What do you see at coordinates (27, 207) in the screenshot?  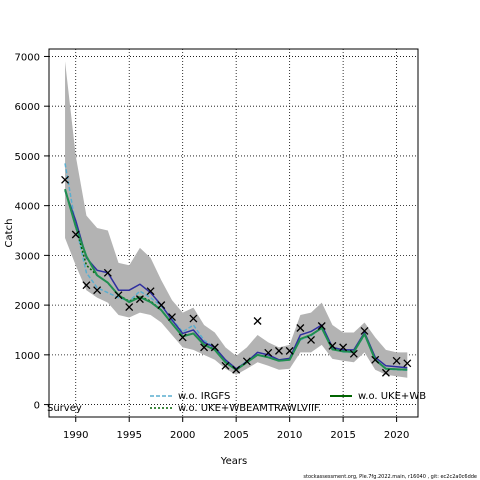 I see `y-tick-label: 4000` at bounding box center [27, 207].